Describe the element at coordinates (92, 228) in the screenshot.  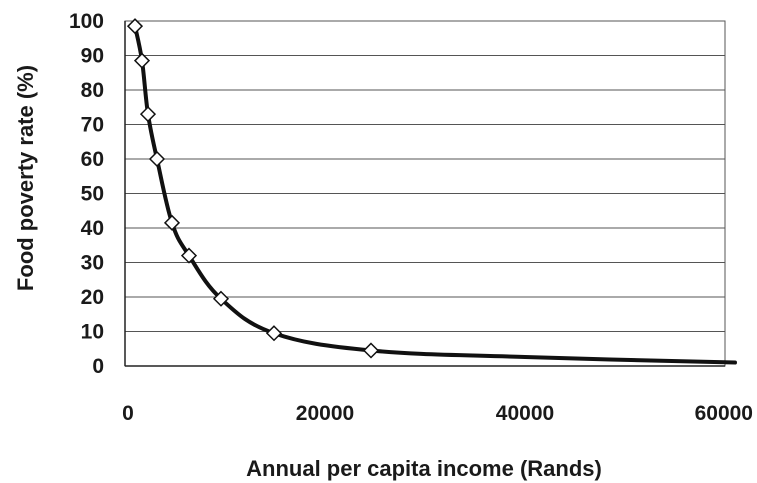
I see `y-tick-label: 40` at that location.